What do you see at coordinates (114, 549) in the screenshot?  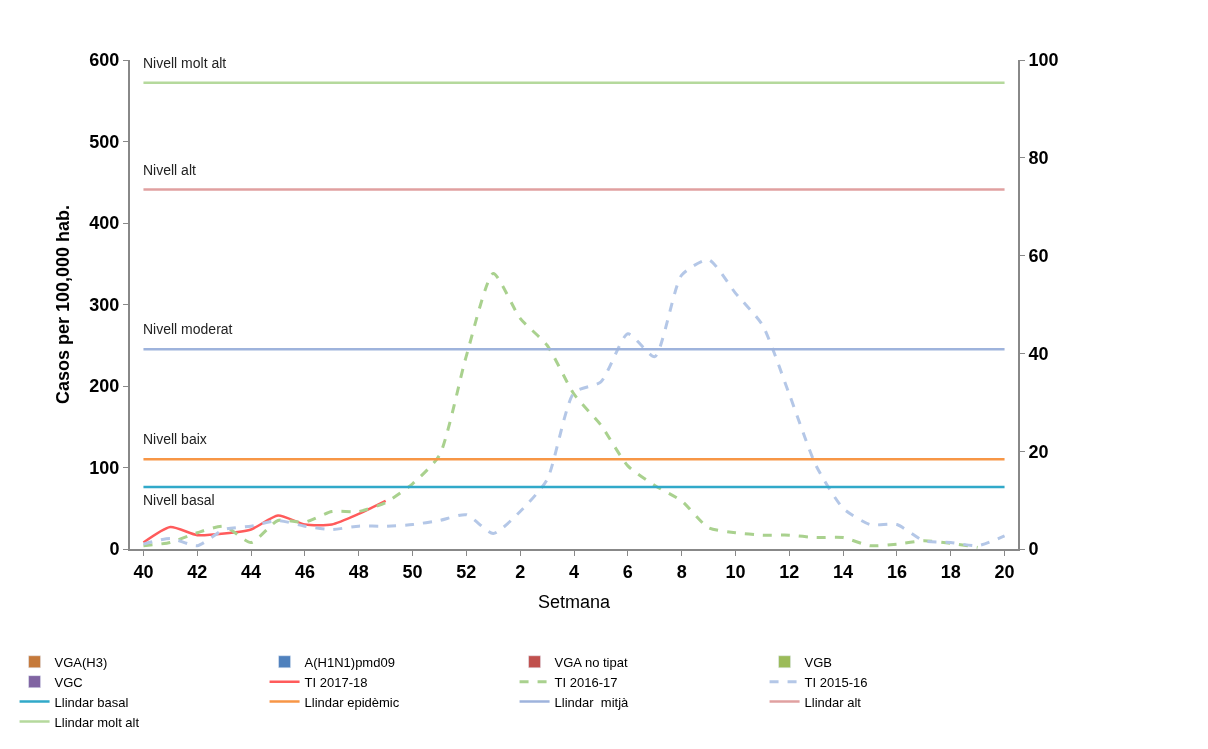 I see `y-tick-label: 0` at bounding box center [114, 549].